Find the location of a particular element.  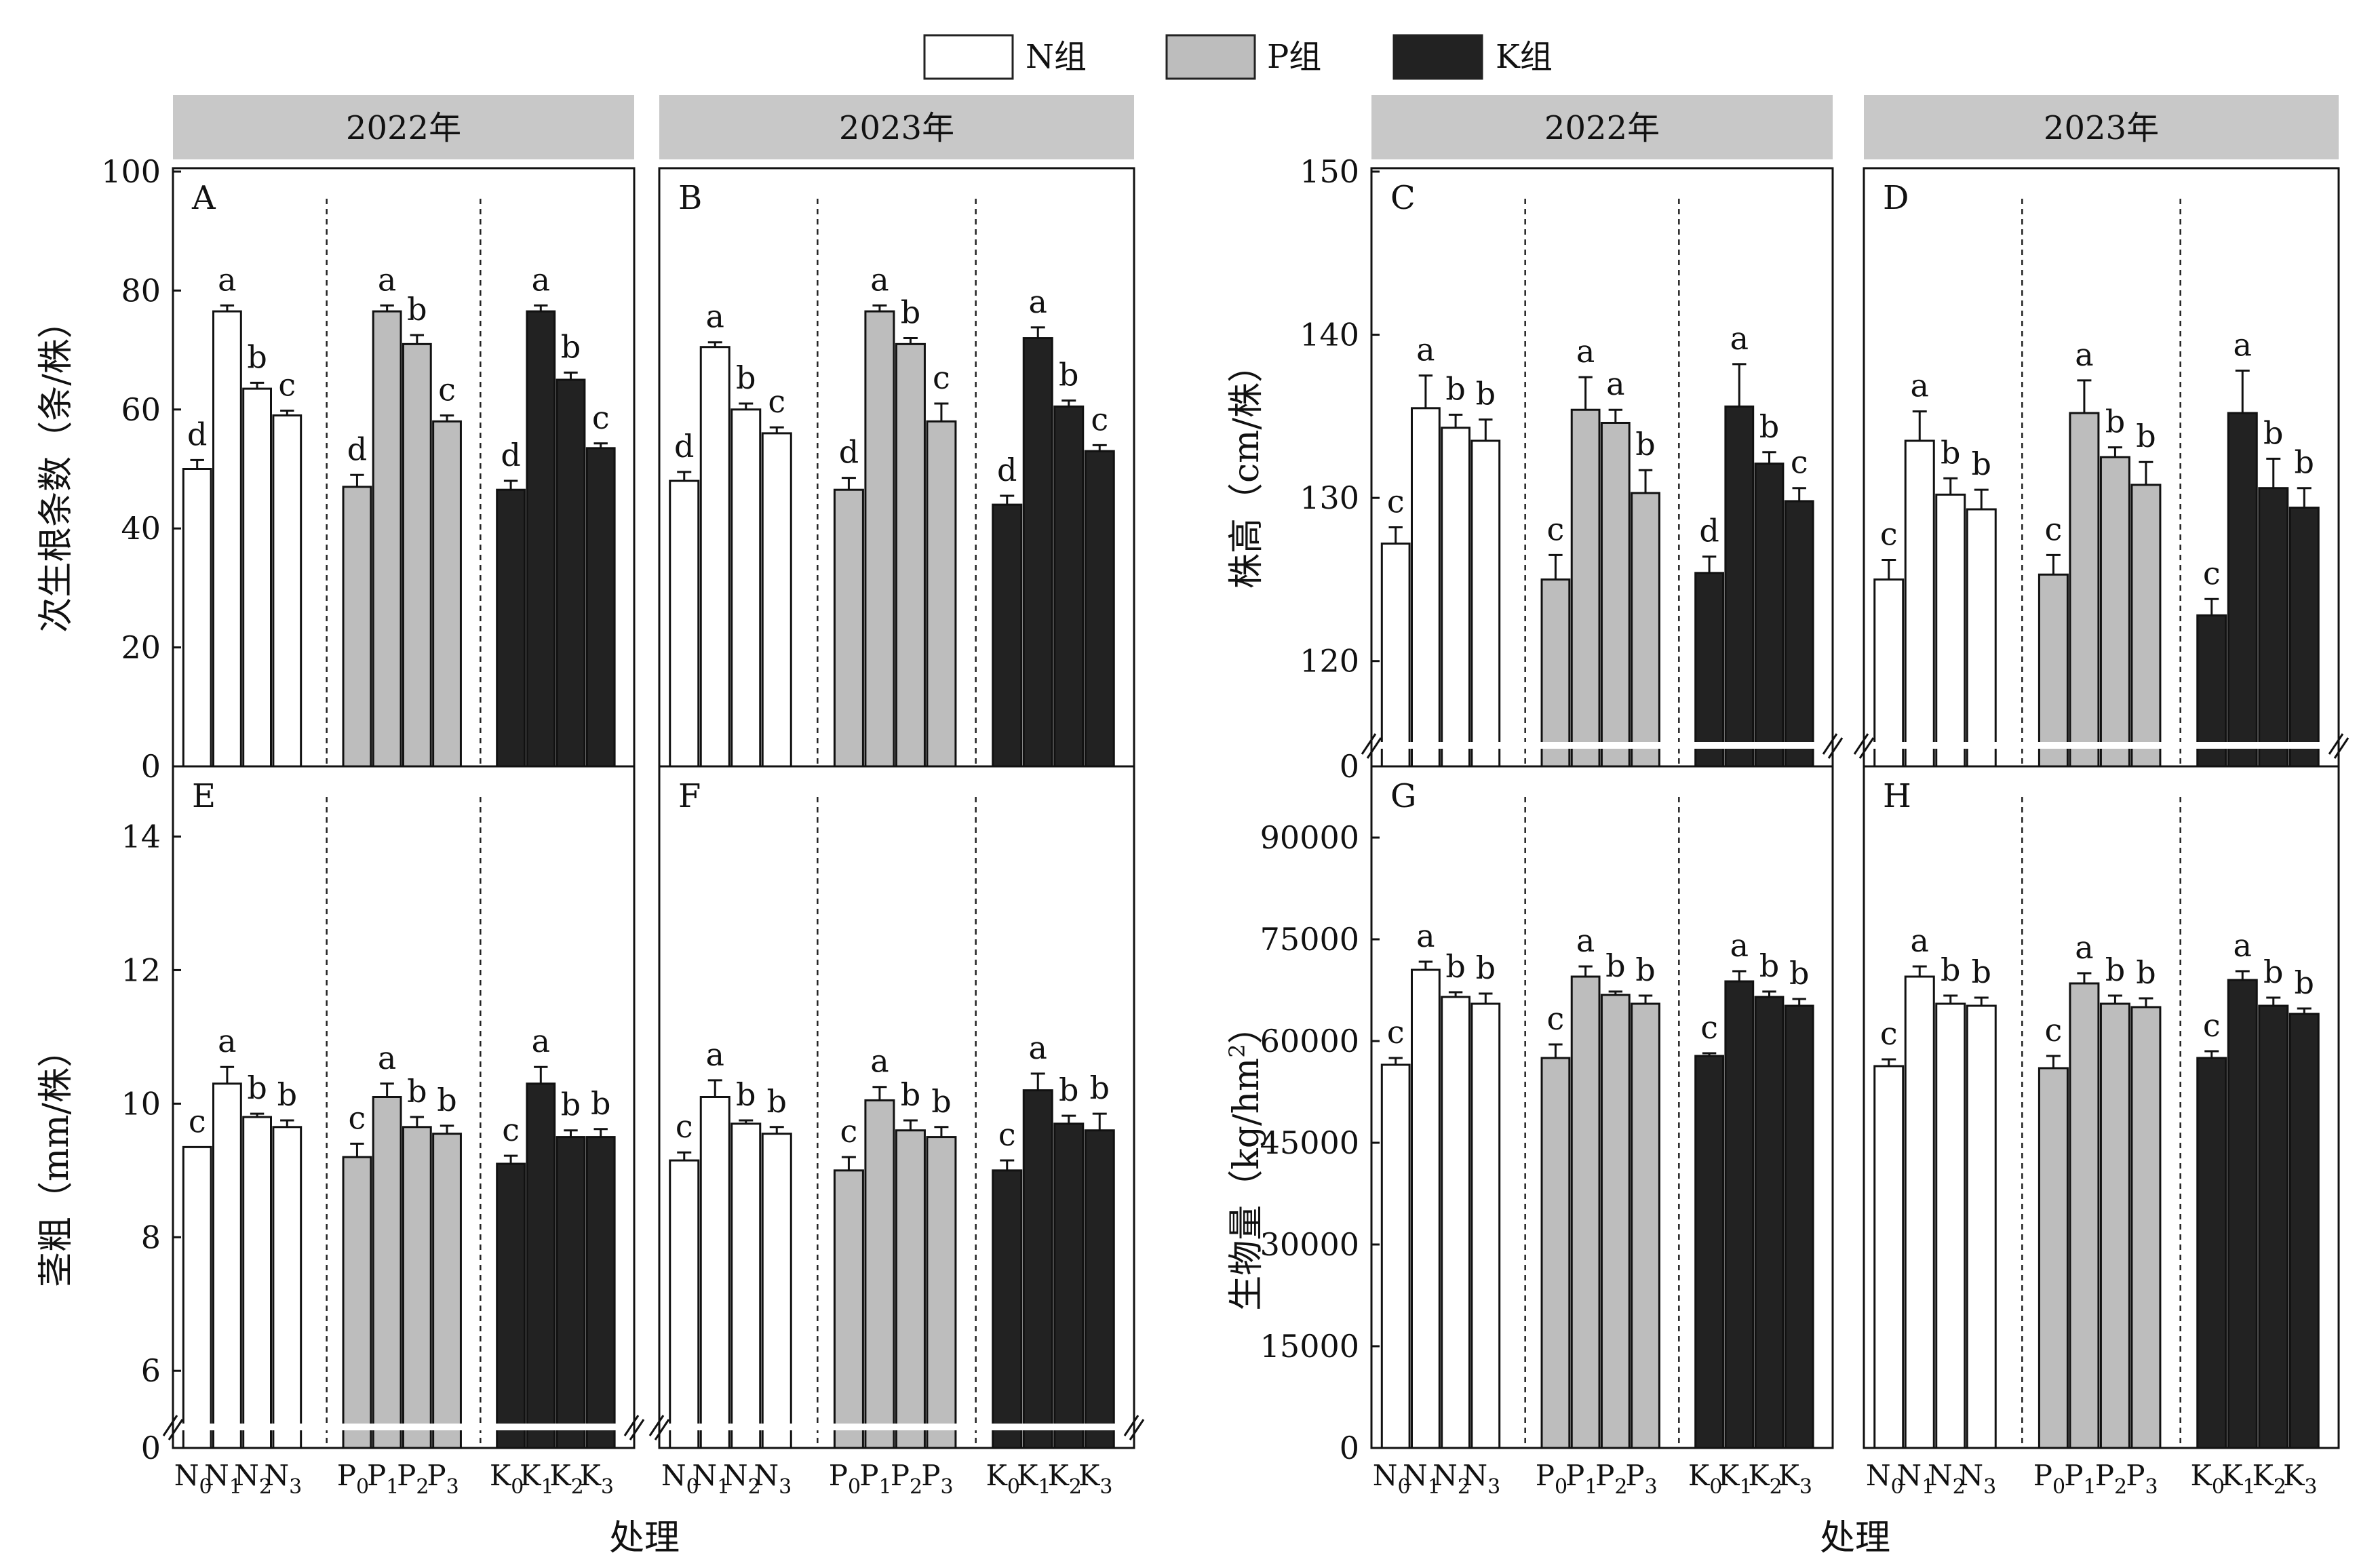

x-tick-label: N2 is located at coordinates (742, 1479).